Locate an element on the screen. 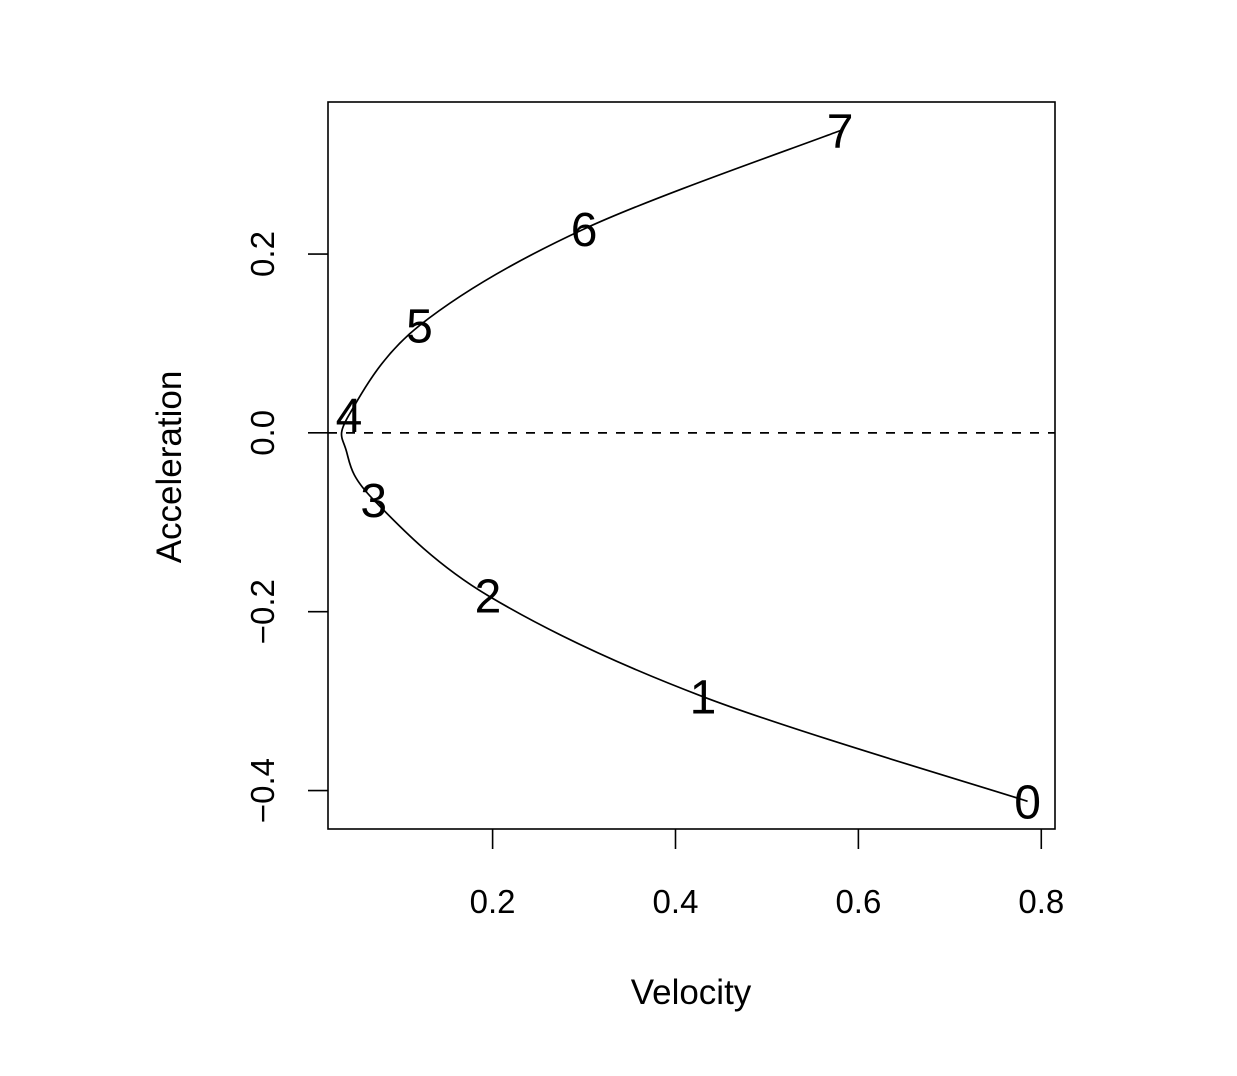  y-tick-label: 0.0 is located at coordinates (262, 433).